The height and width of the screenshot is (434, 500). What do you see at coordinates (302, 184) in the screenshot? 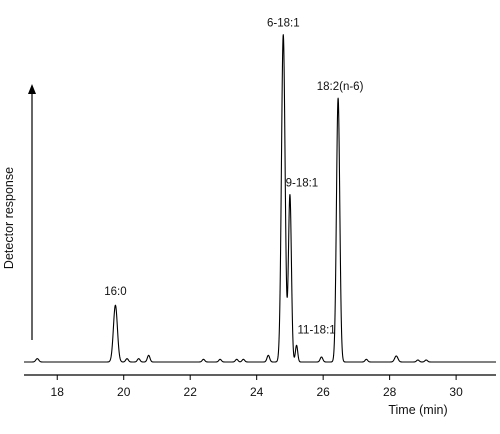
I see `peak-label: 9-18:1` at bounding box center [302, 184].